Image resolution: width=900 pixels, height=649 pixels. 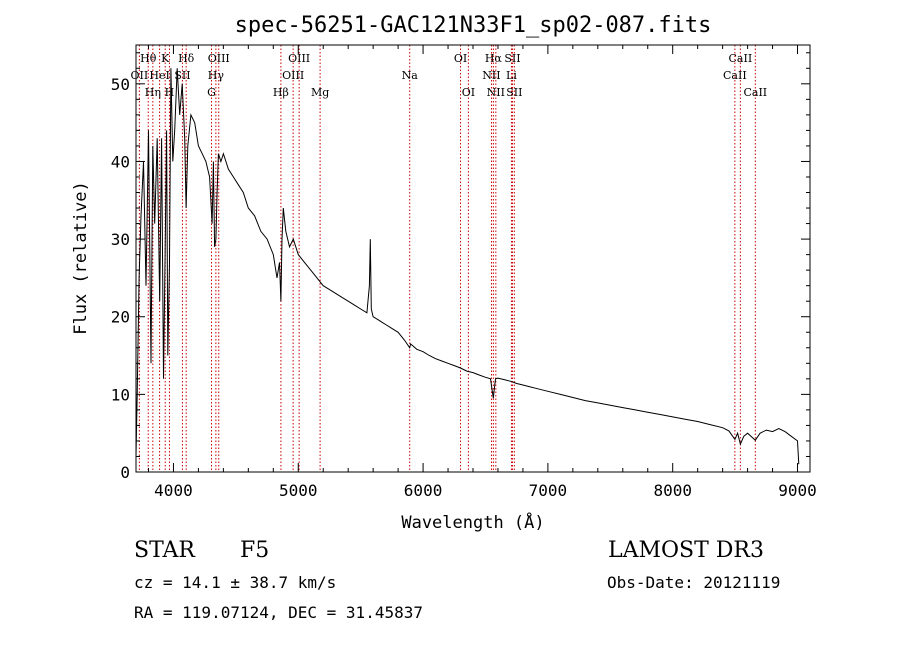 What do you see at coordinates (511, 75) in the screenshot?
I see `line-label: Li` at bounding box center [511, 75].